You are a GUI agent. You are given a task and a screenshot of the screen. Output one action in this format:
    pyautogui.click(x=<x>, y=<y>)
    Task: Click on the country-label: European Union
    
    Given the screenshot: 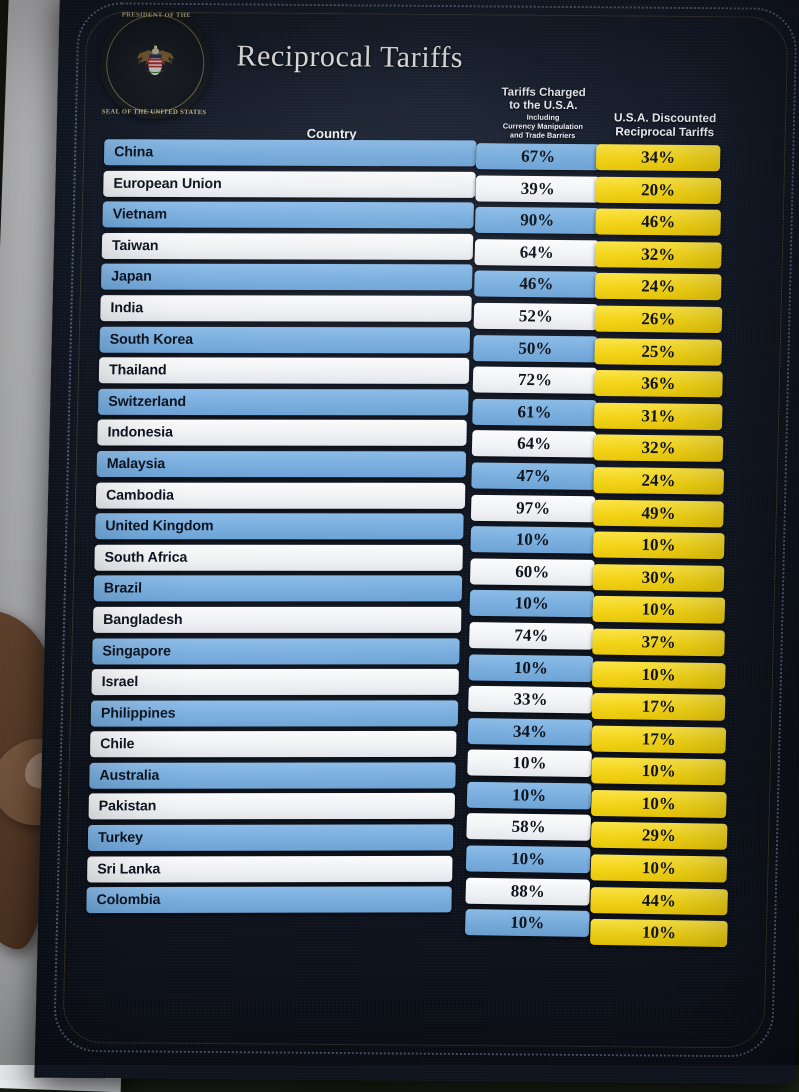 What is the action you would take?
    pyautogui.click(x=167, y=183)
    